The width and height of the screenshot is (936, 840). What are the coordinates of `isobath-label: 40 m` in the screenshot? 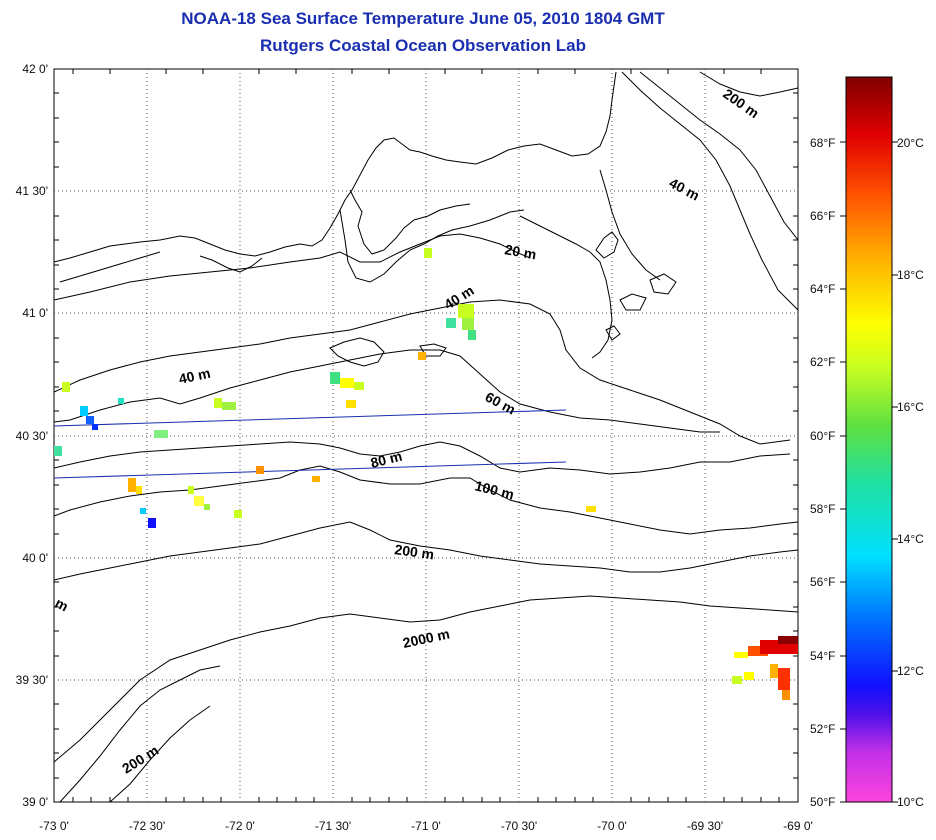 It's located at (194, 376).